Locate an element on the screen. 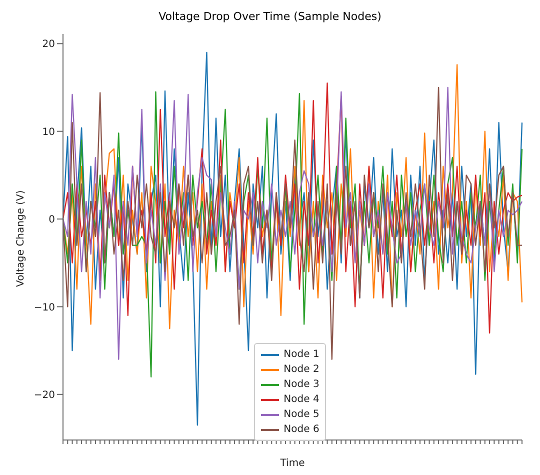 The image size is (540, 475). y-tick-label: 20 is located at coordinates (48, 44).